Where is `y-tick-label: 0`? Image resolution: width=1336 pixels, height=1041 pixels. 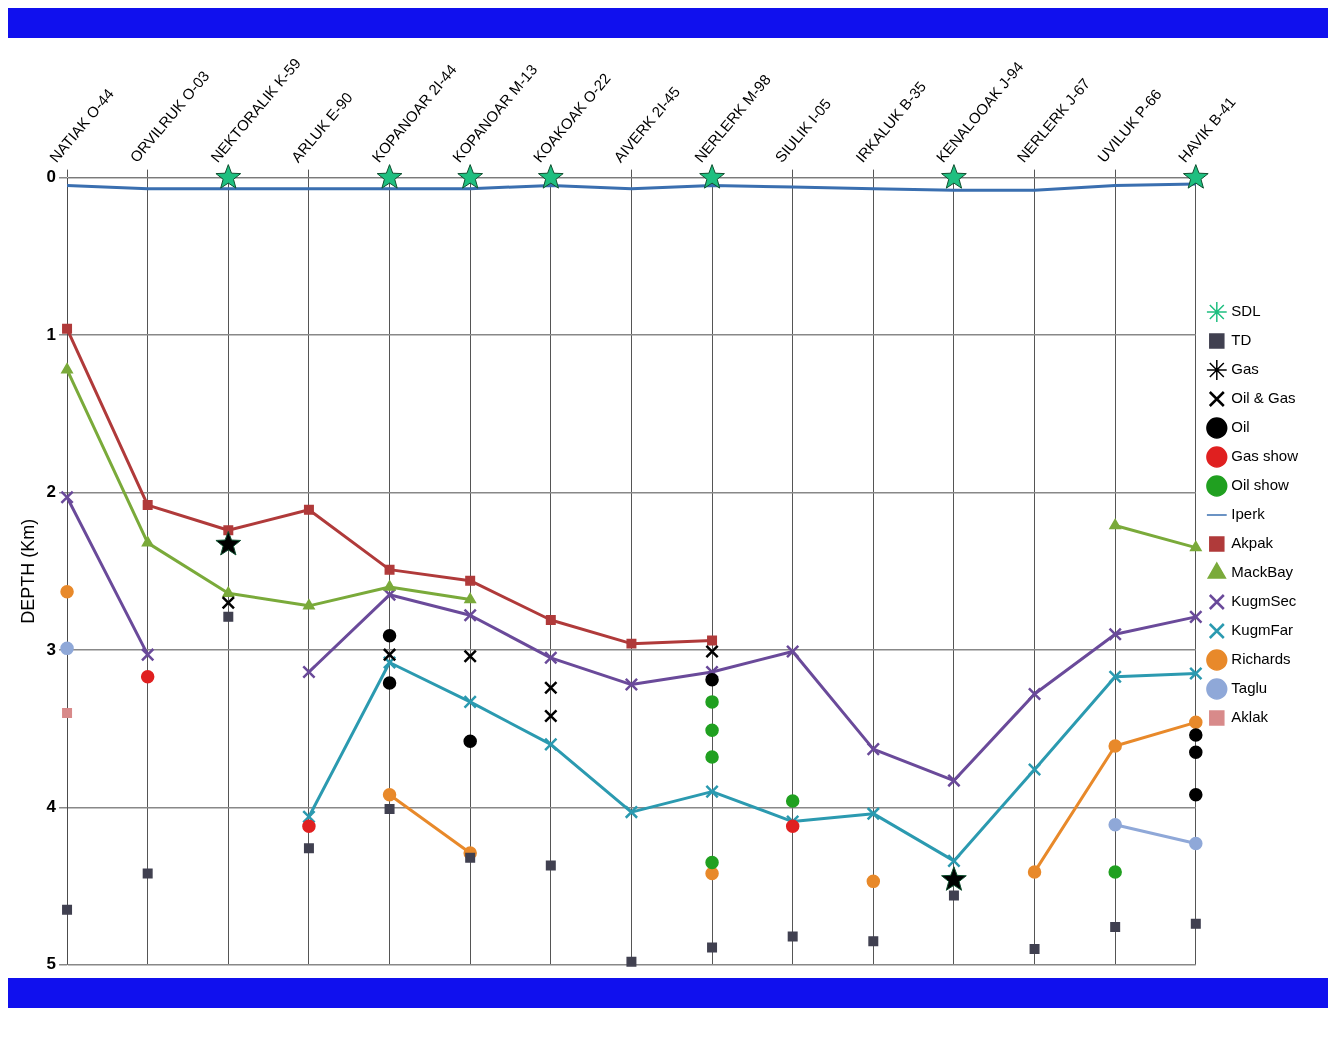
y-tick-label: 0 is located at coordinates (51, 177).